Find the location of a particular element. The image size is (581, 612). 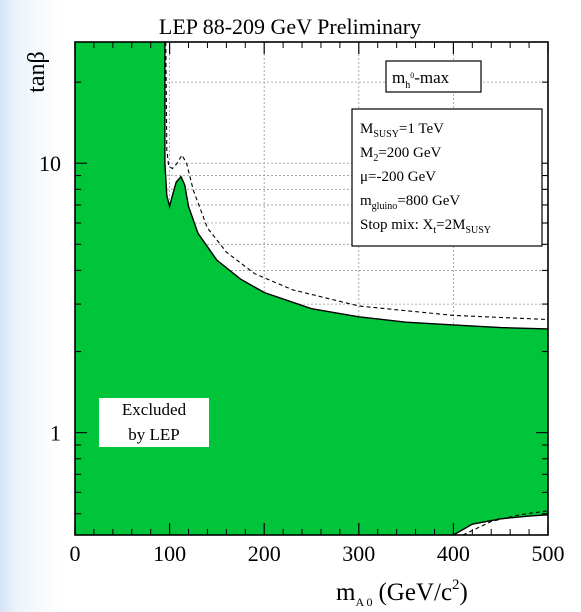

parameter-line: Stop mix: Xt=2MSUSY is located at coordinates (425, 226).